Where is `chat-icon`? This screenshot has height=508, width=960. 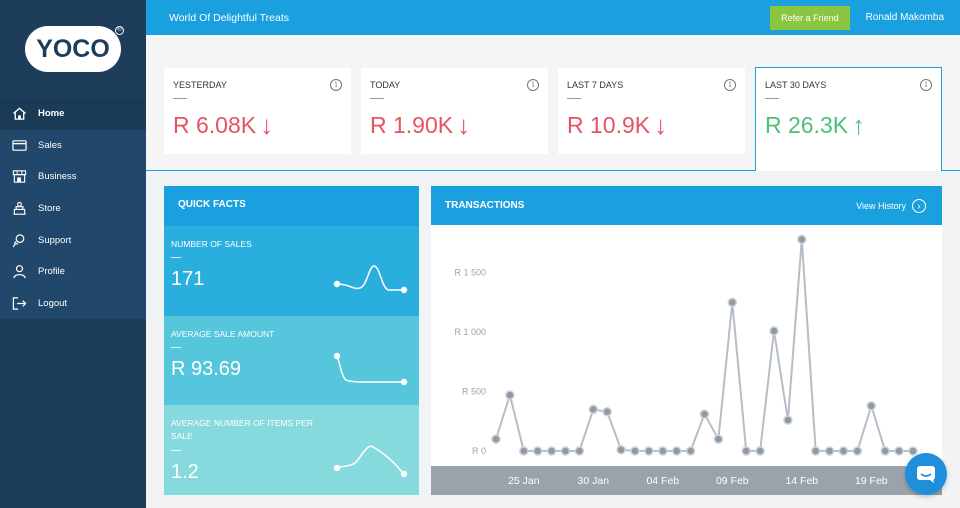 chat-icon is located at coordinates (926, 474).